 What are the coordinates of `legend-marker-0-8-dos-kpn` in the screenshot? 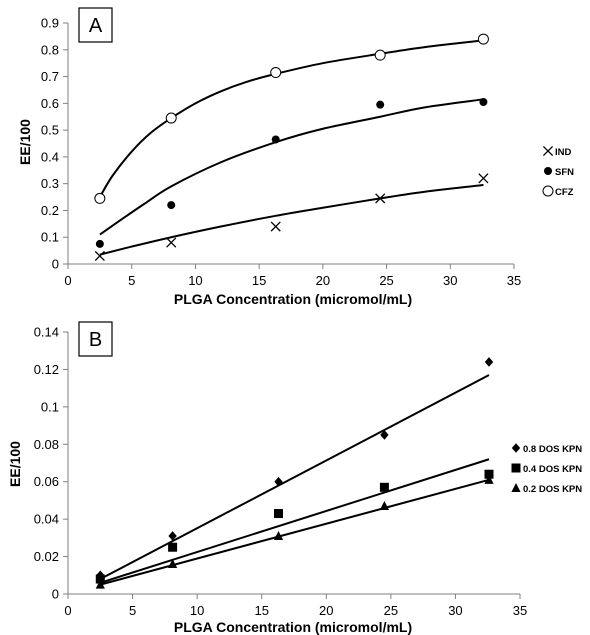 It's located at (516, 448).